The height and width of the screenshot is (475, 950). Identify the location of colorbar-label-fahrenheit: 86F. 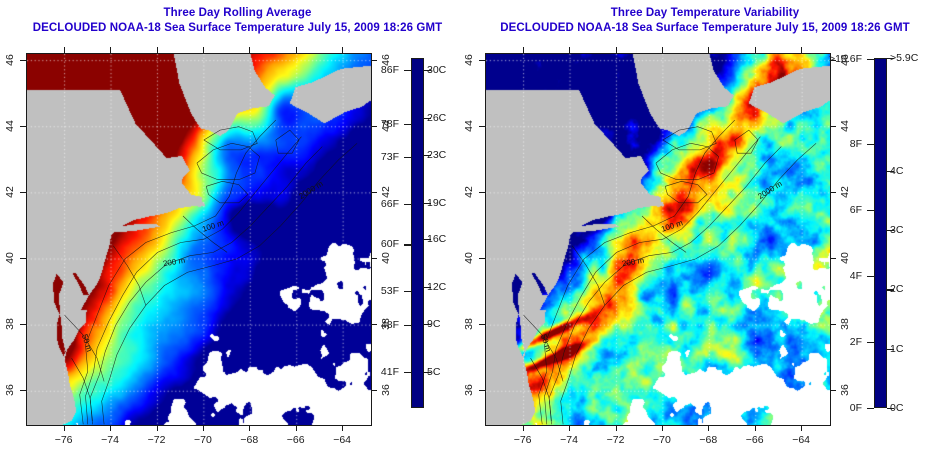
(389, 70).